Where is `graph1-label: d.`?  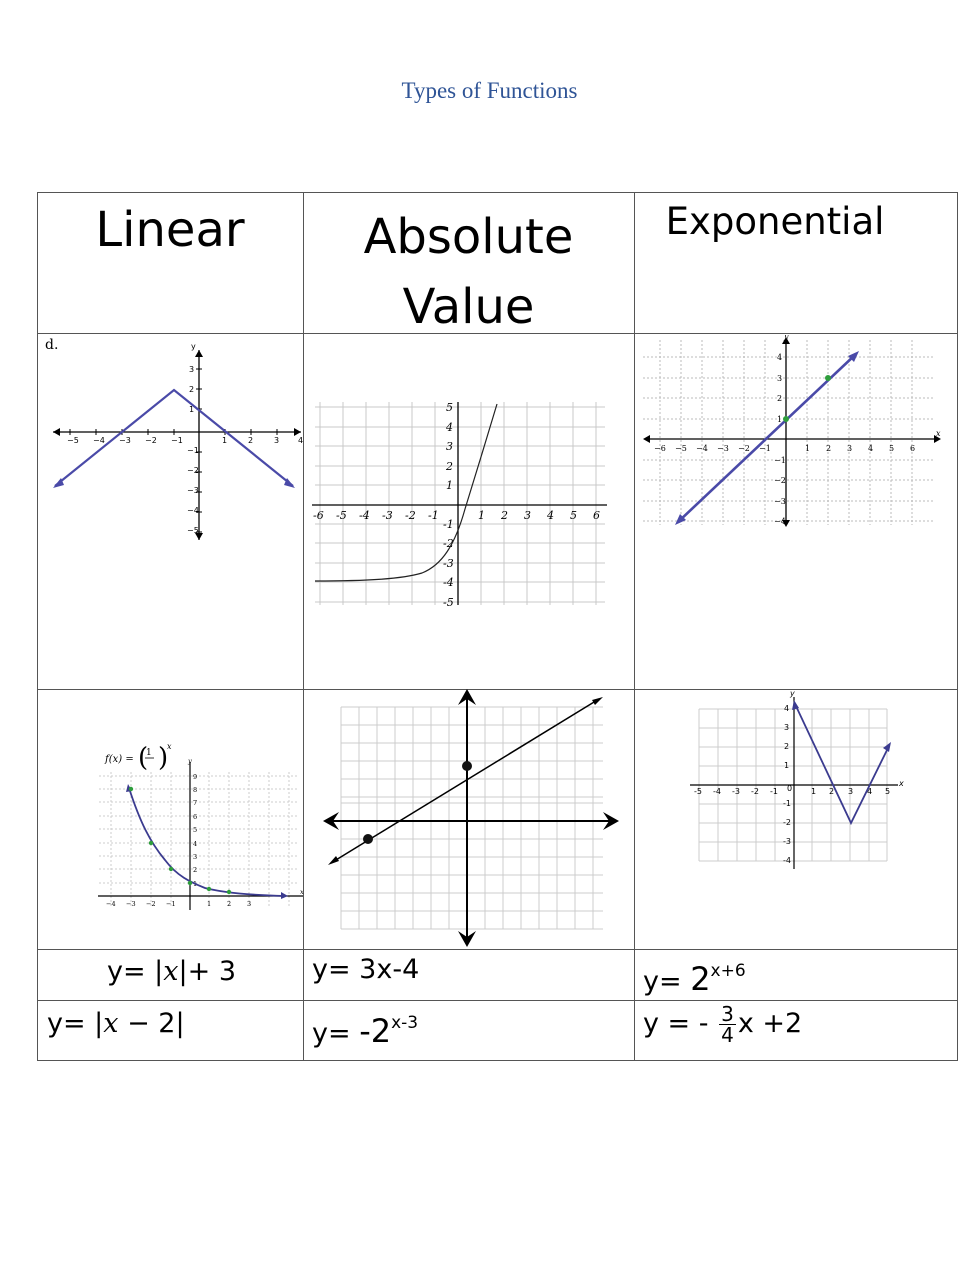
graph1-label: d. is located at coordinates (51, 345).